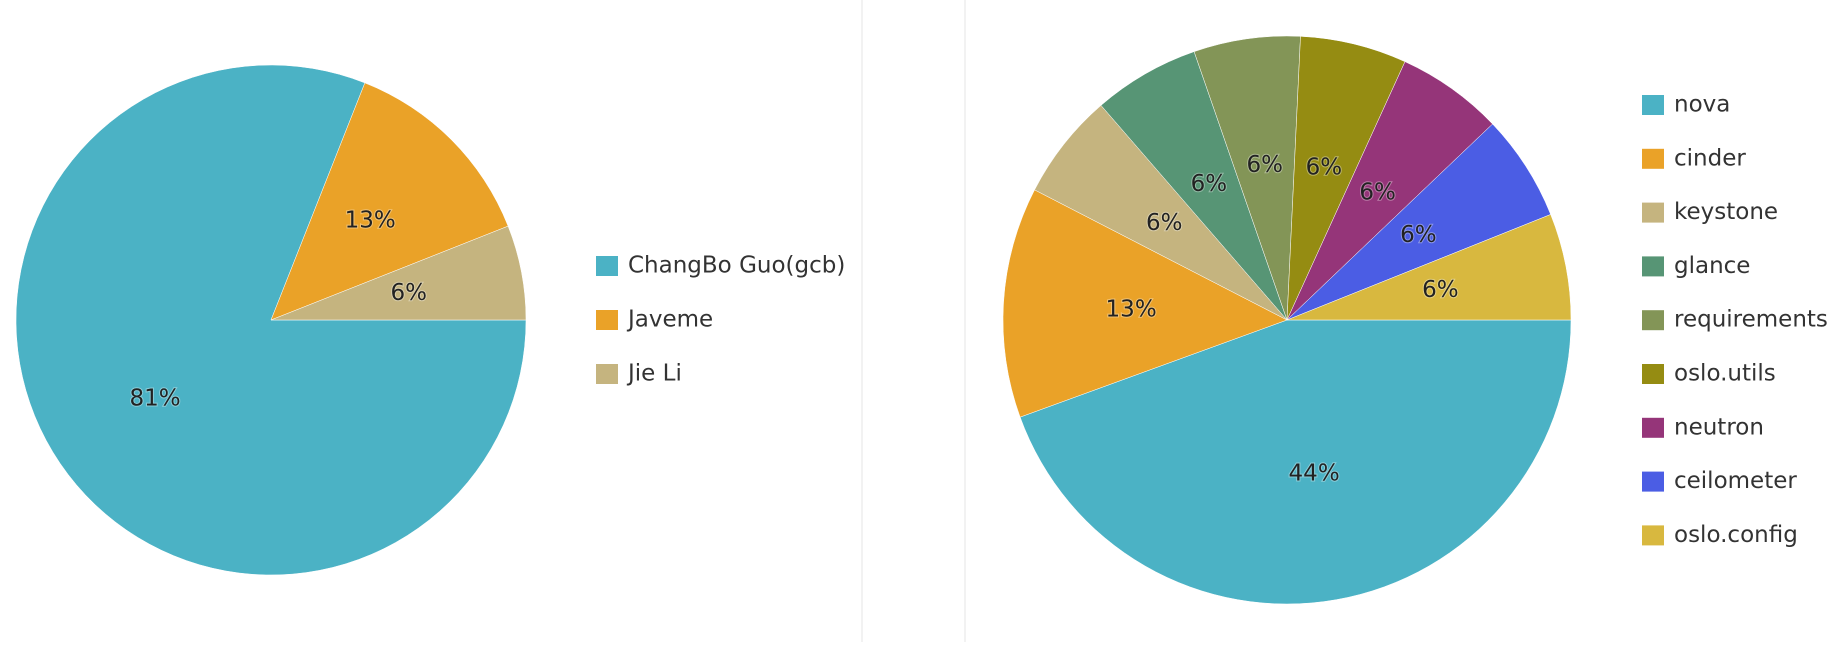  Describe the element at coordinates (654, 374) in the screenshot. I see `legend-label: Jie Li` at that location.